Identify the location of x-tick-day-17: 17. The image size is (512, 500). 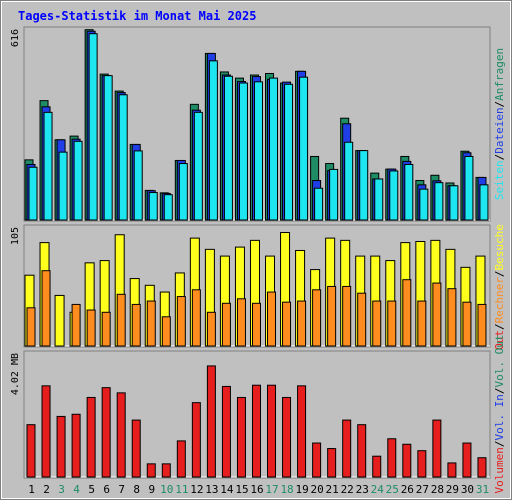
(271, 489).